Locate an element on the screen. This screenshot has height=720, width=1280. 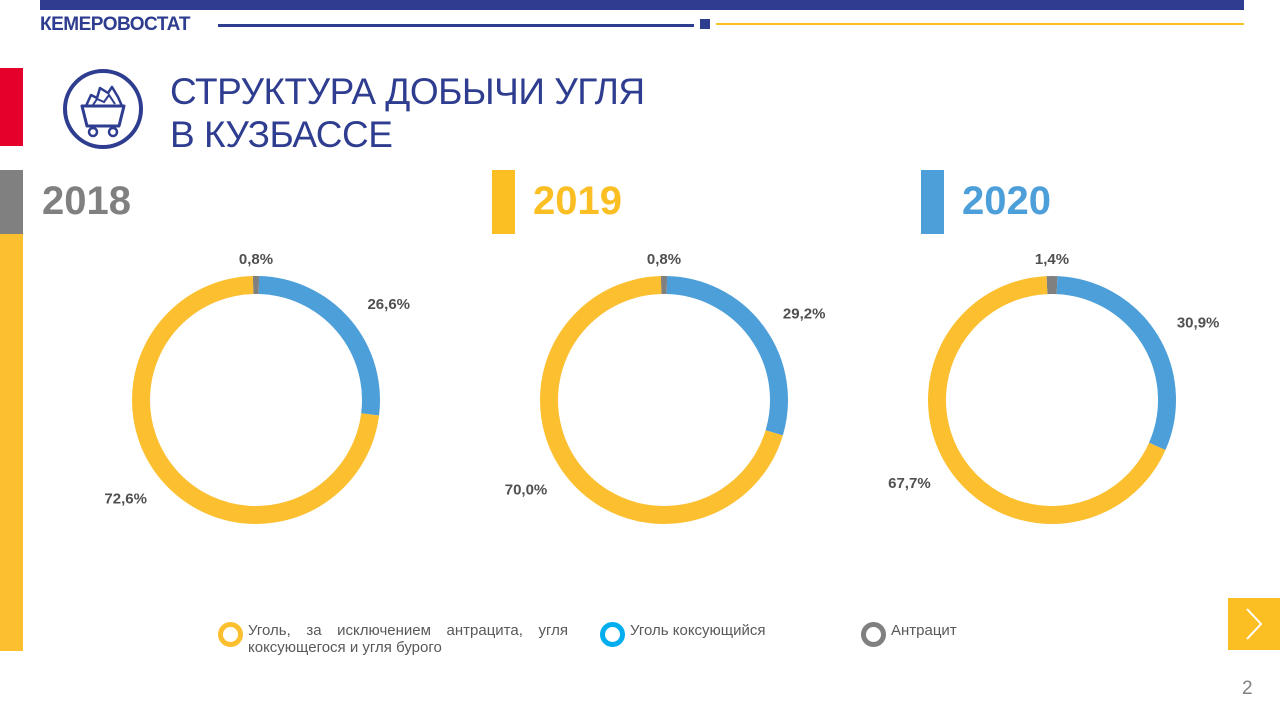
page-title: СТРУКТУРА ДОБЫЧИ УГЛЯ В КУЗБАССЕ is located at coordinates (407, 113).